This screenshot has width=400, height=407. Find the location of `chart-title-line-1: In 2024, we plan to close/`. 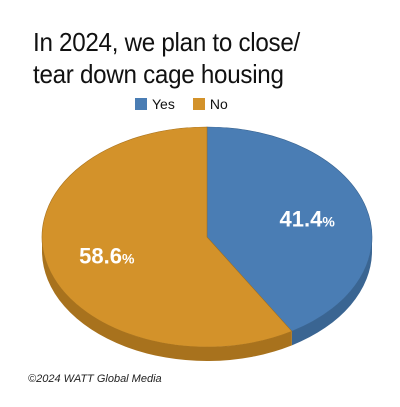

chart-title-line-1: In 2024, we plan to close/ is located at coordinates (166, 42).